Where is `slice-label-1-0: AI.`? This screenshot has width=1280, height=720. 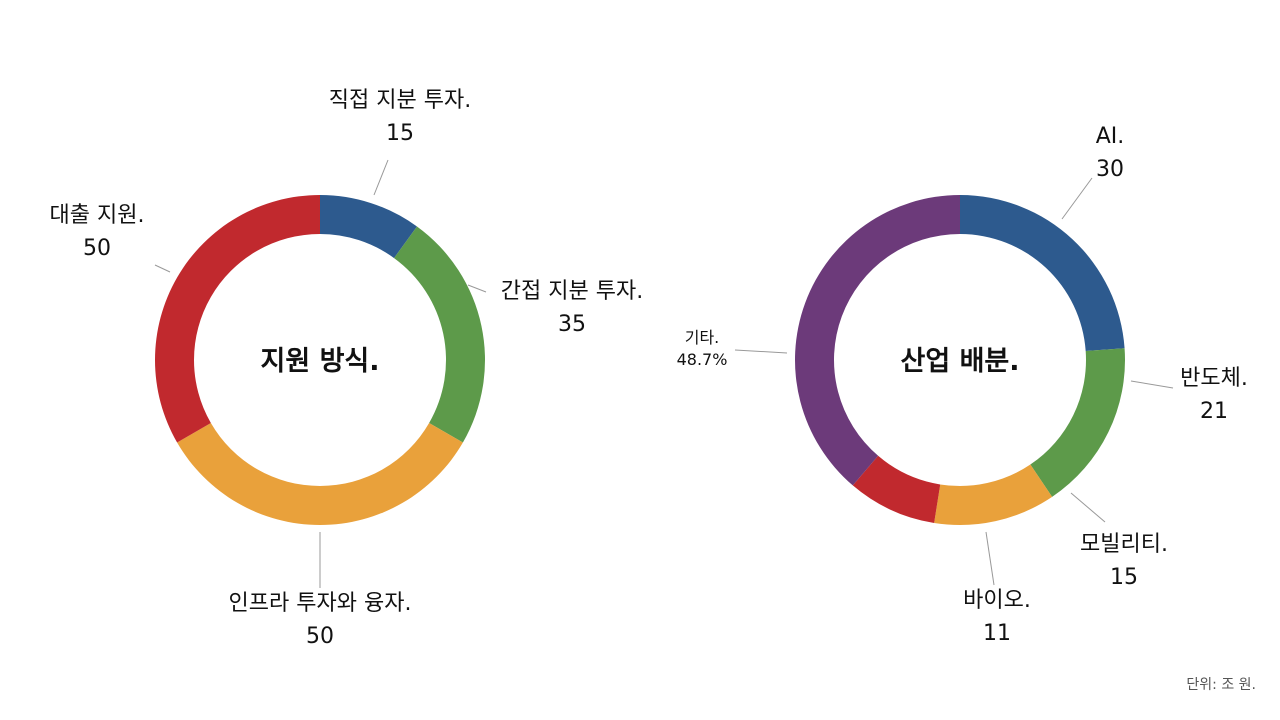
slice-label-1-0: AI. is located at coordinates (1110, 136).